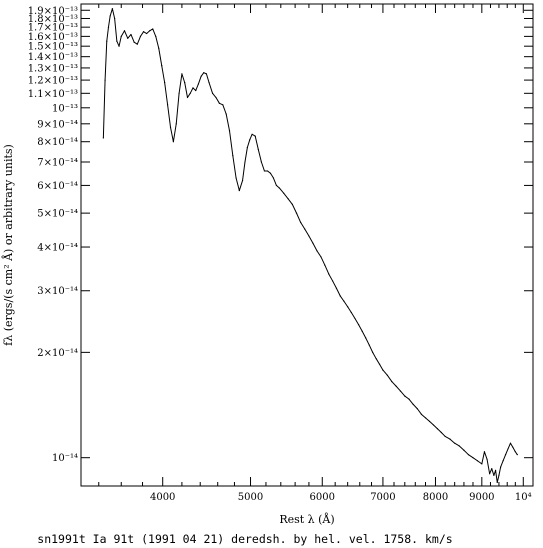  Describe the element at coordinates (435, 497) in the screenshot. I see `x-tick-label: 8000` at that location.